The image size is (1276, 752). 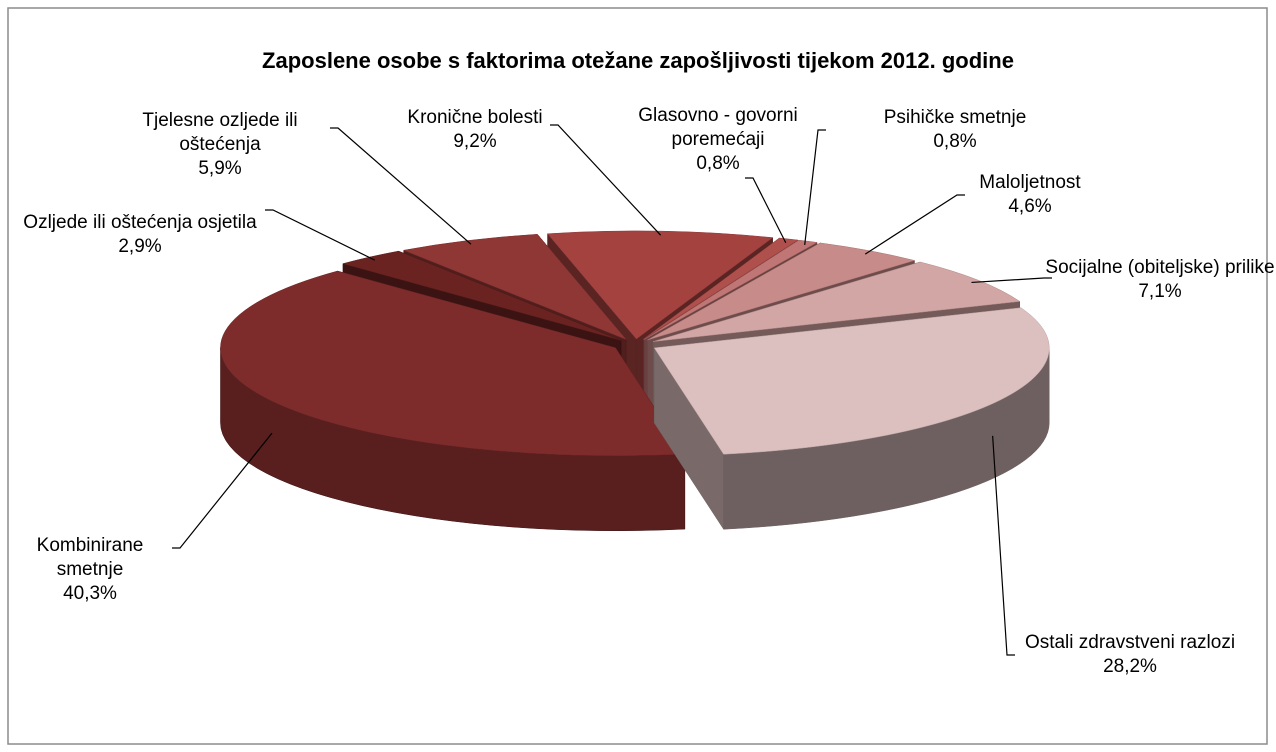 I want to click on label-value: 5,9%, so click(x=220, y=168).